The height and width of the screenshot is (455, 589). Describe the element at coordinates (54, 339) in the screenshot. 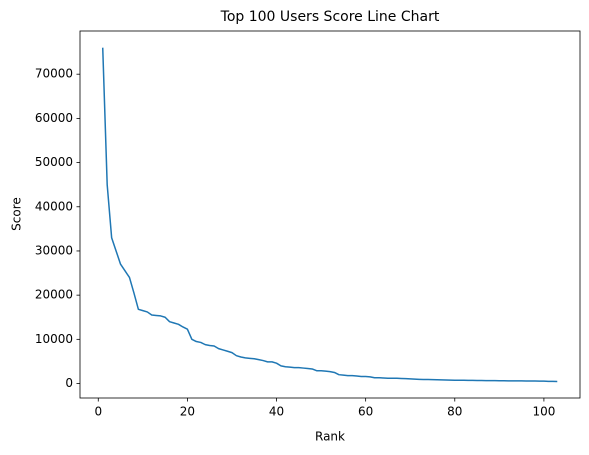

I see `y-tick-label: 10000` at that location.